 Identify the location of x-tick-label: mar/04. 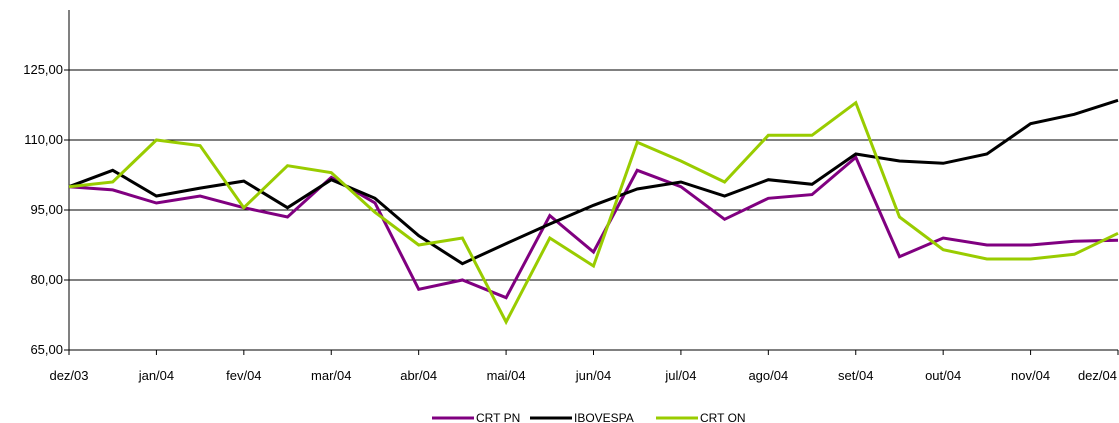
(331, 375).